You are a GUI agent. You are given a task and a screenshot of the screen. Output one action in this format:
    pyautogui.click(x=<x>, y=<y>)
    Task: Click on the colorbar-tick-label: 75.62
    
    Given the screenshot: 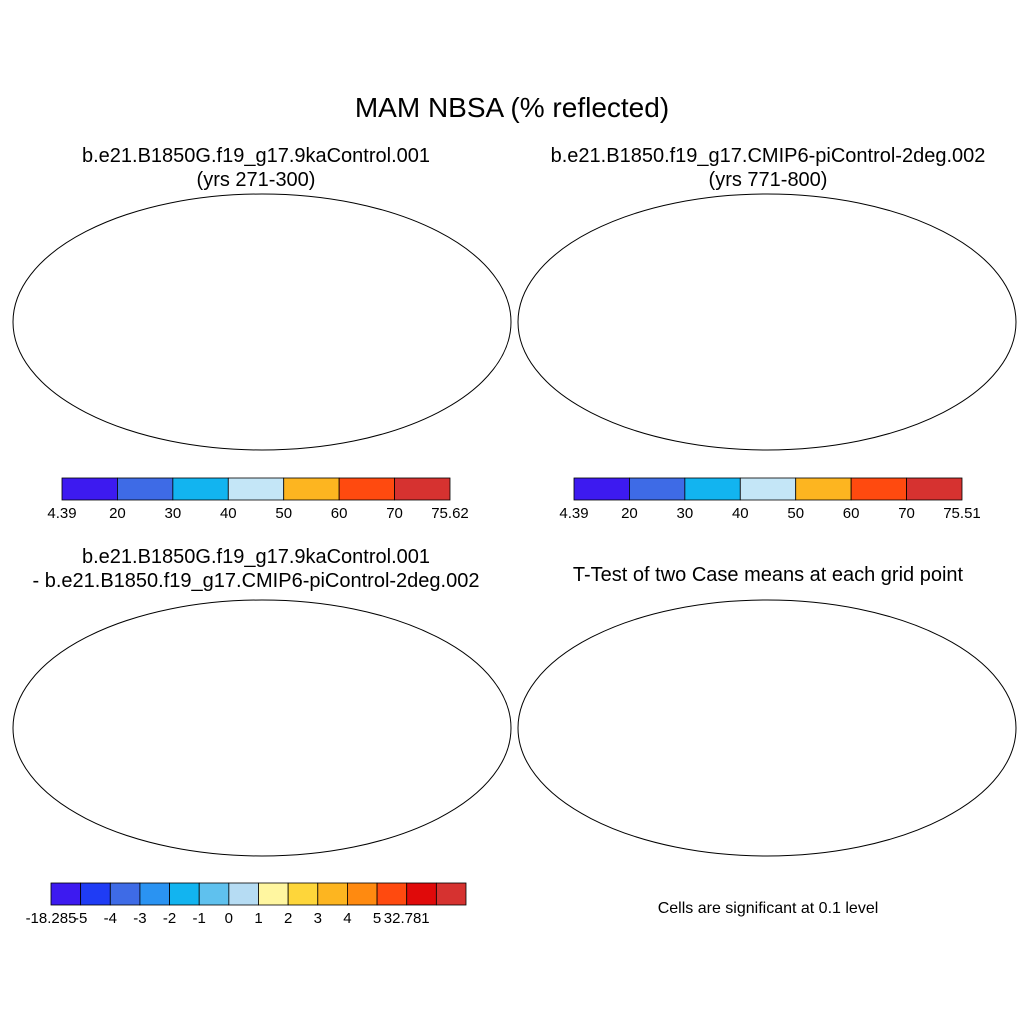 What is the action you would take?
    pyautogui.click(x=450, y=513)
    